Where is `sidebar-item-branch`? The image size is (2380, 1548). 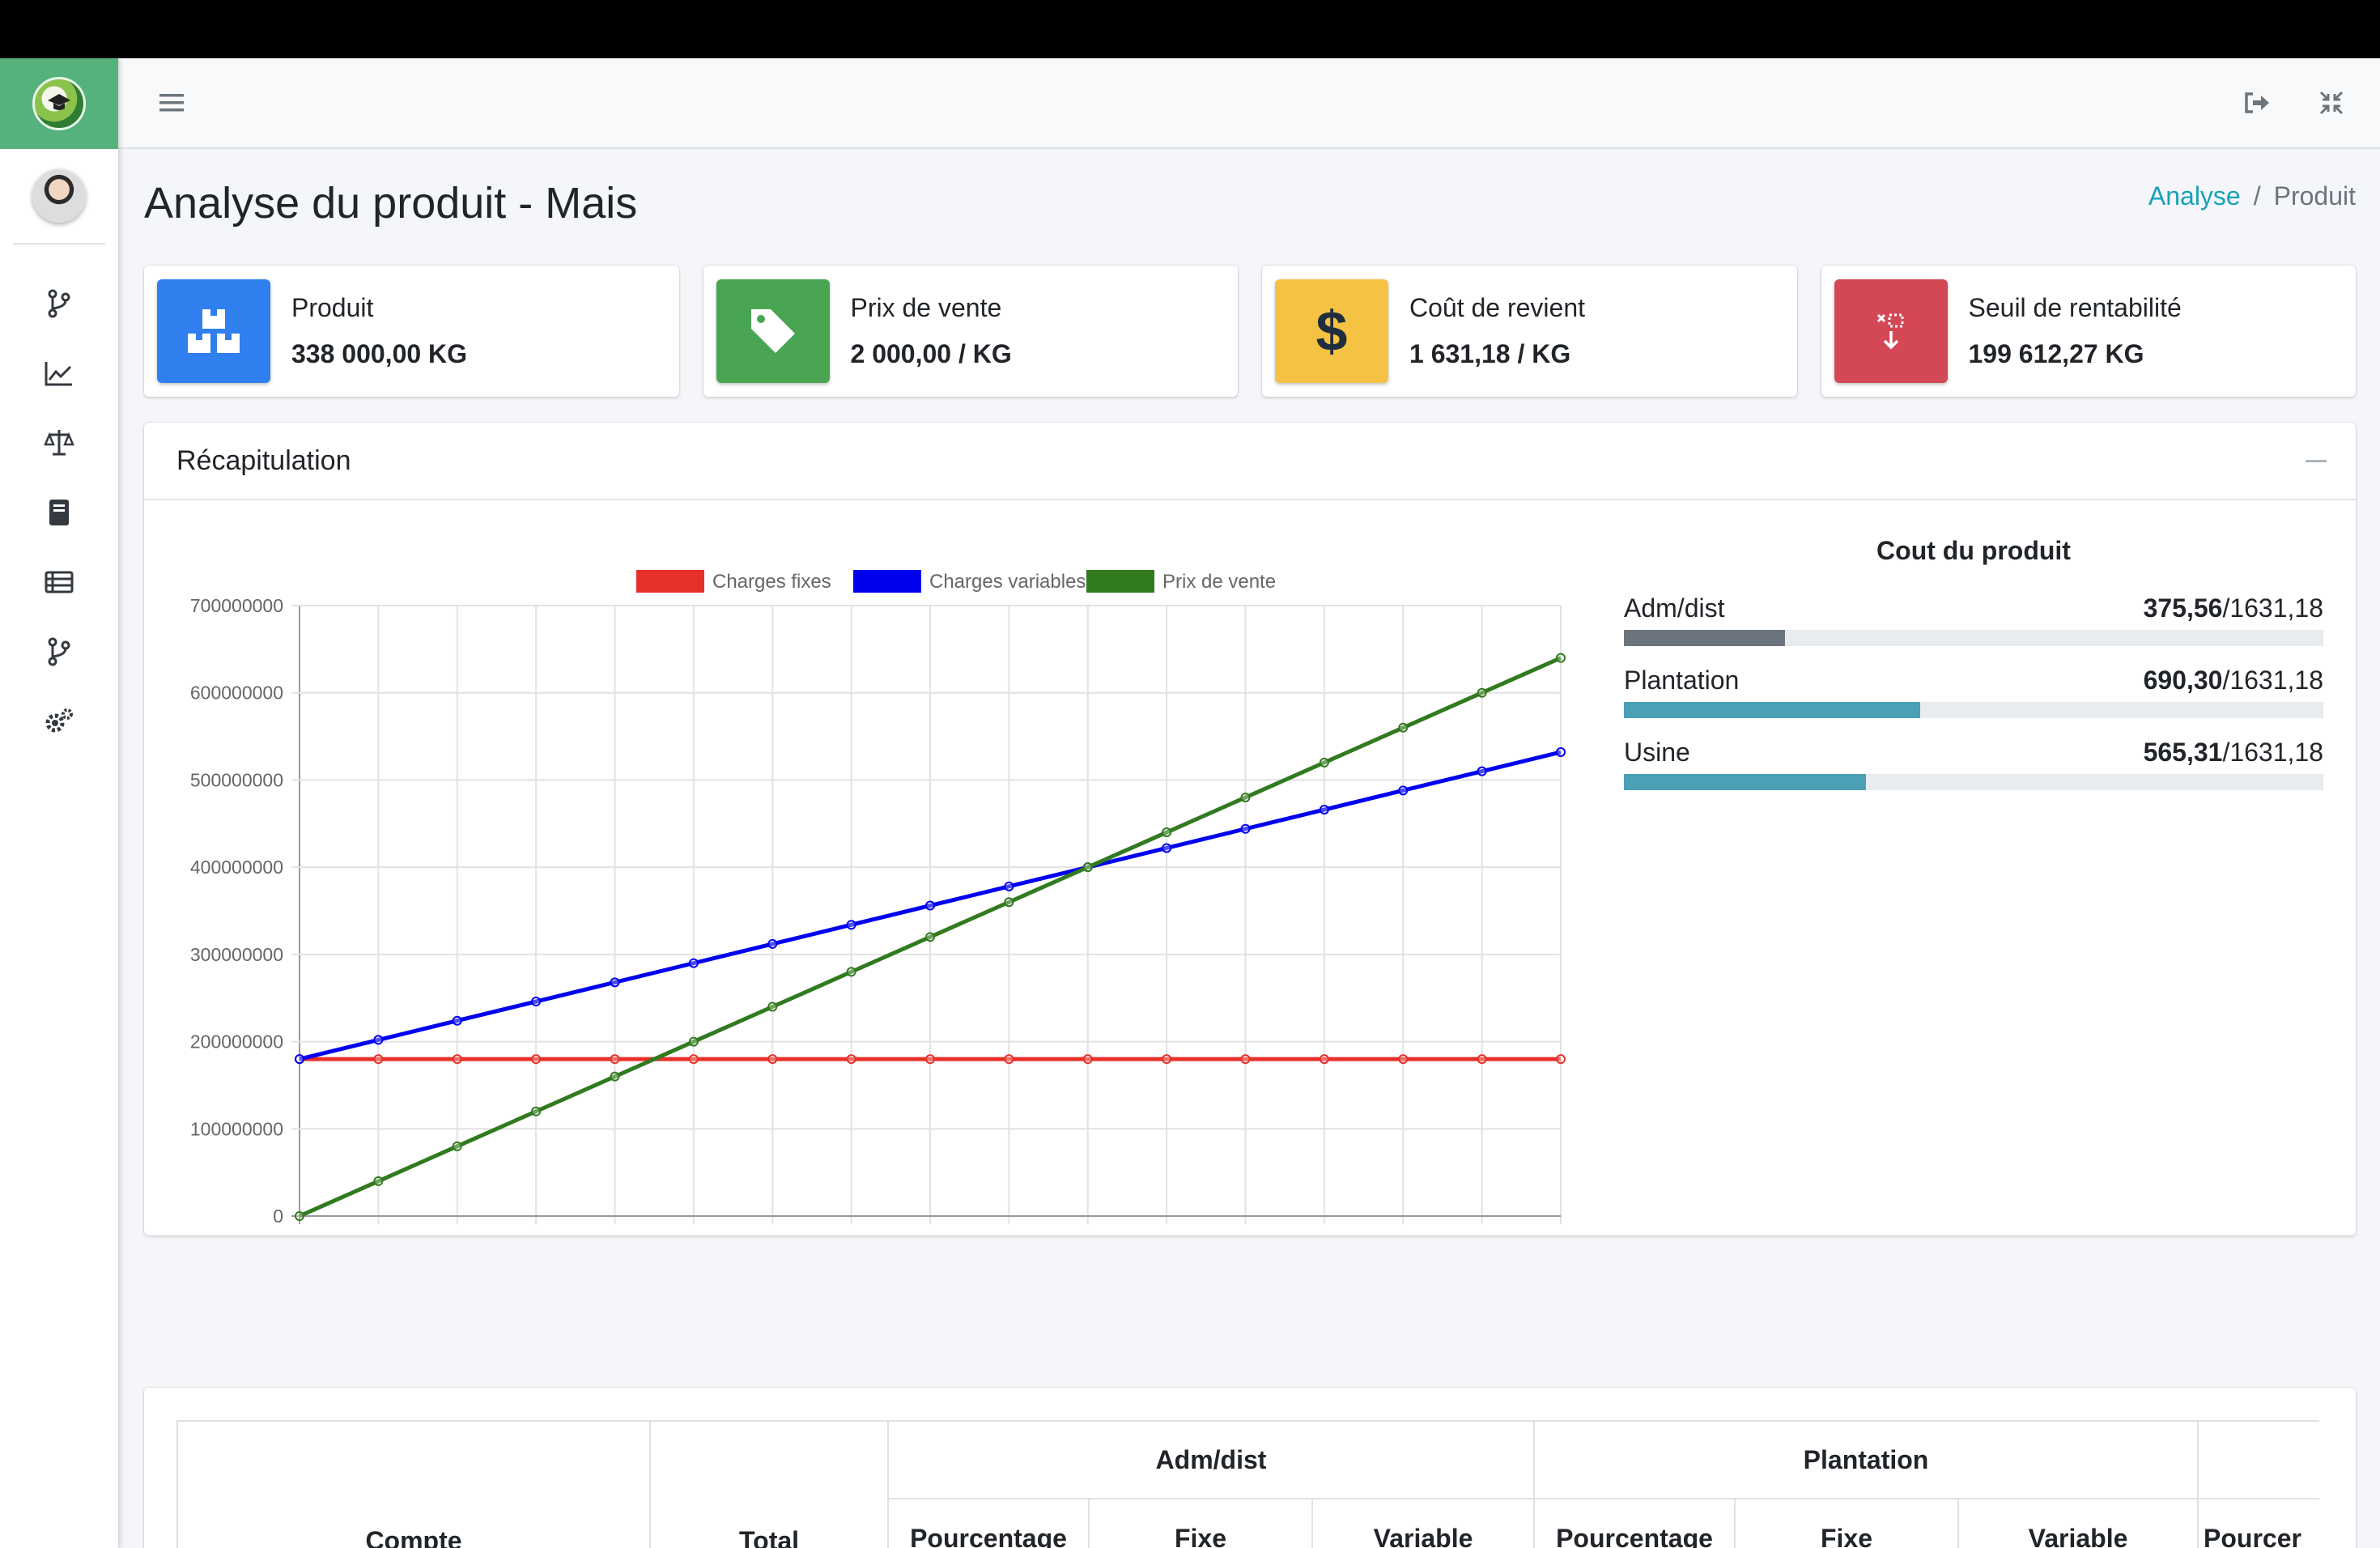 sidebar-item-branch is located at coordinates (59, 304).